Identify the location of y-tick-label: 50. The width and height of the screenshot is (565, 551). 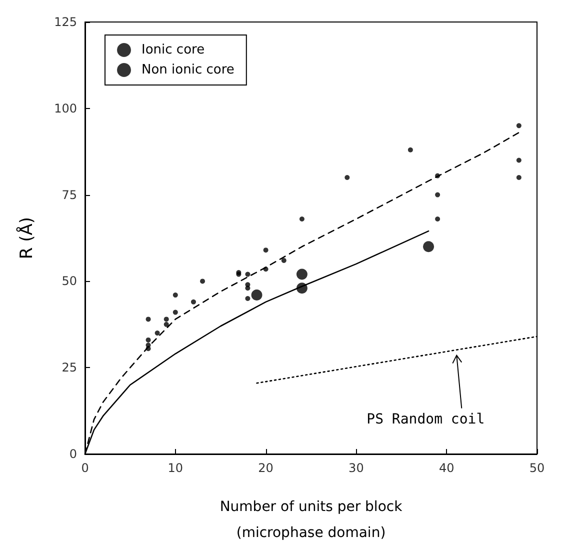
(69, 281).